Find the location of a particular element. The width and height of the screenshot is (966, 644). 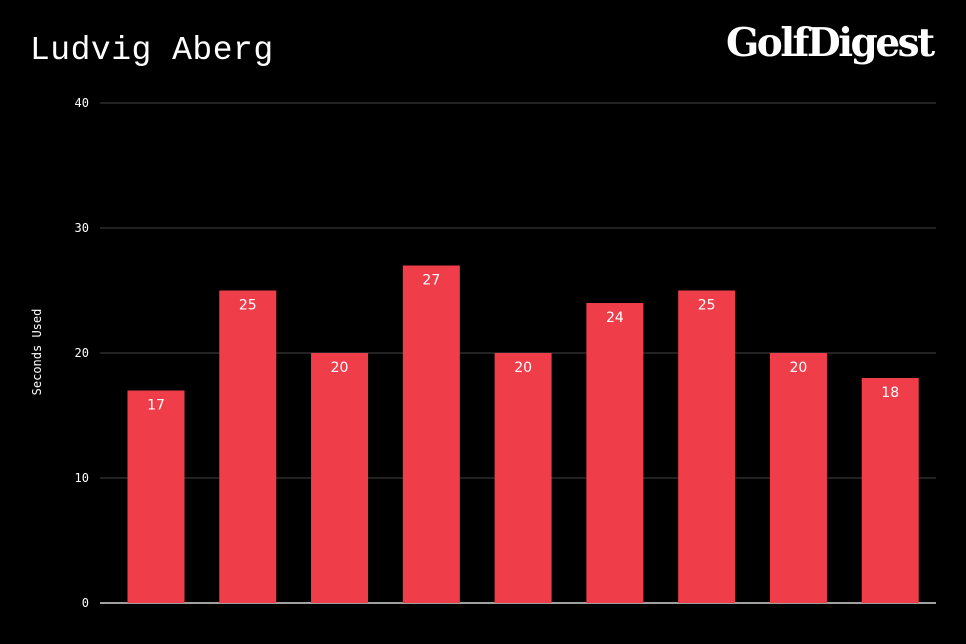

y-tick-label: 40 is located at coordinates (82, 103).